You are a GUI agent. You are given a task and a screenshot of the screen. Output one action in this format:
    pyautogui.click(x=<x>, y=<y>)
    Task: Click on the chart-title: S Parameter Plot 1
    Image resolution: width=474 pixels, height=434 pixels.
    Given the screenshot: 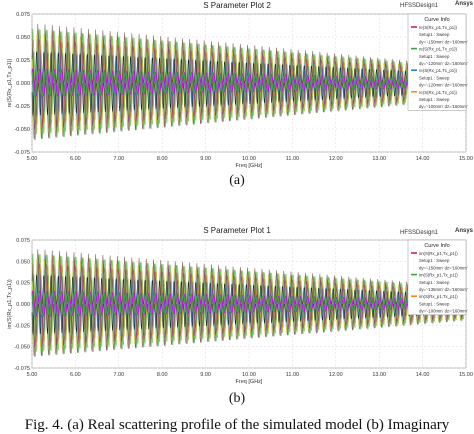 What is the action you would take?
    pyautogui.click(x=237, y=230)
    